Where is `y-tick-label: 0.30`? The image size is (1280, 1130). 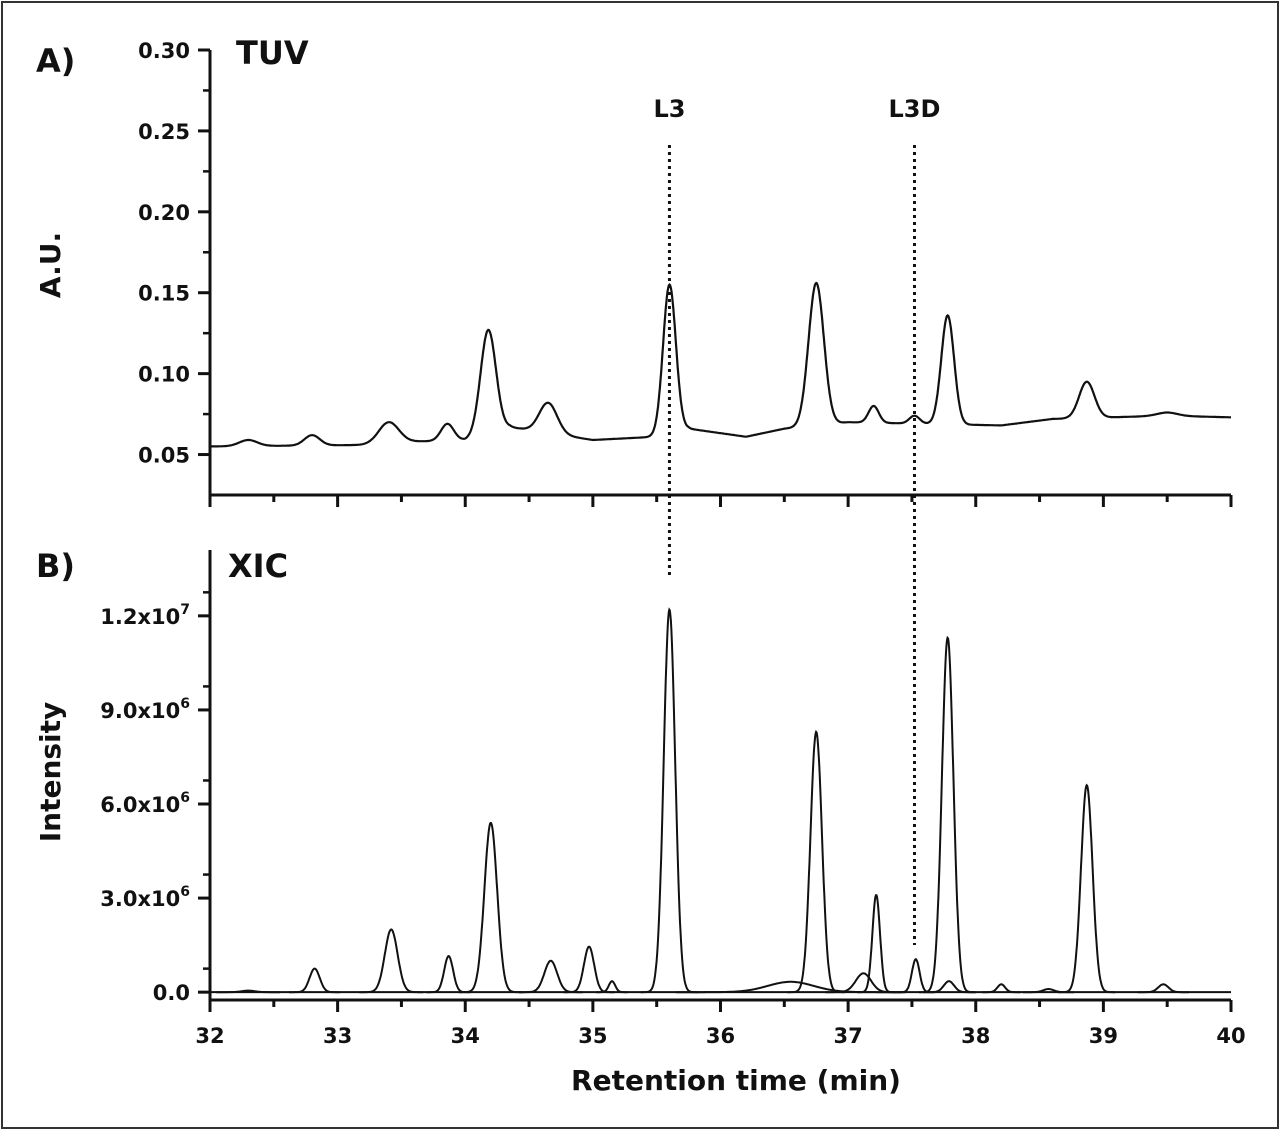 y-tick-label: 0.30 is located at coordinates (164, 51).